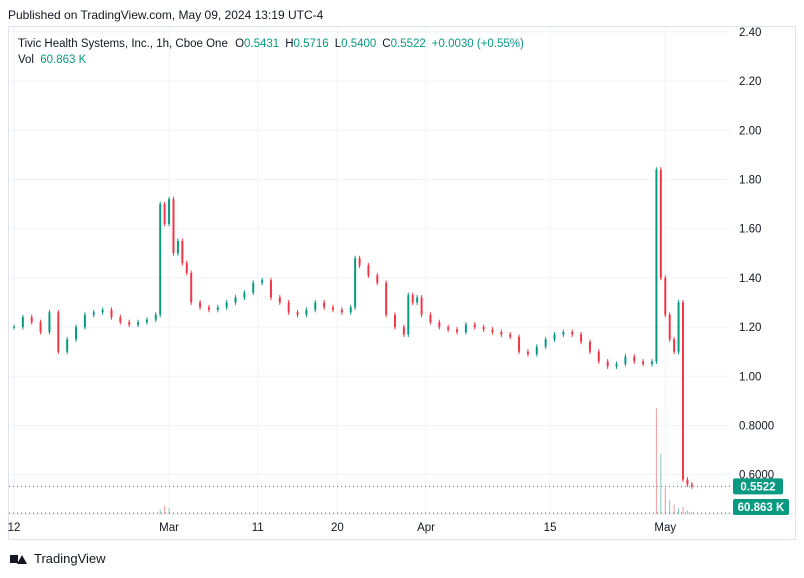 The image size is (804, 578). Describe the element at coordinates (758, 486) in the screenshot. I see `last-price-badge` at that location.